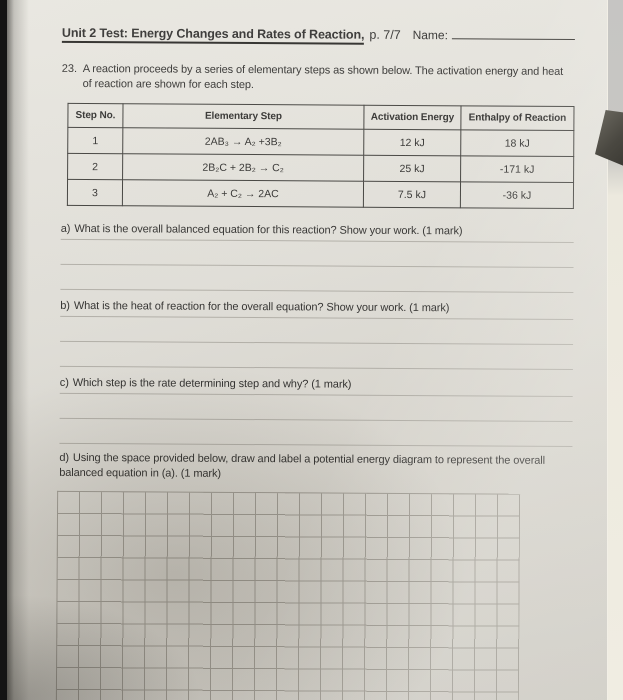 This screenshot has width=623, height=700. I want to click on elementary-step-equation: A₂ + C₂ → 2AC, so click(243, 193).